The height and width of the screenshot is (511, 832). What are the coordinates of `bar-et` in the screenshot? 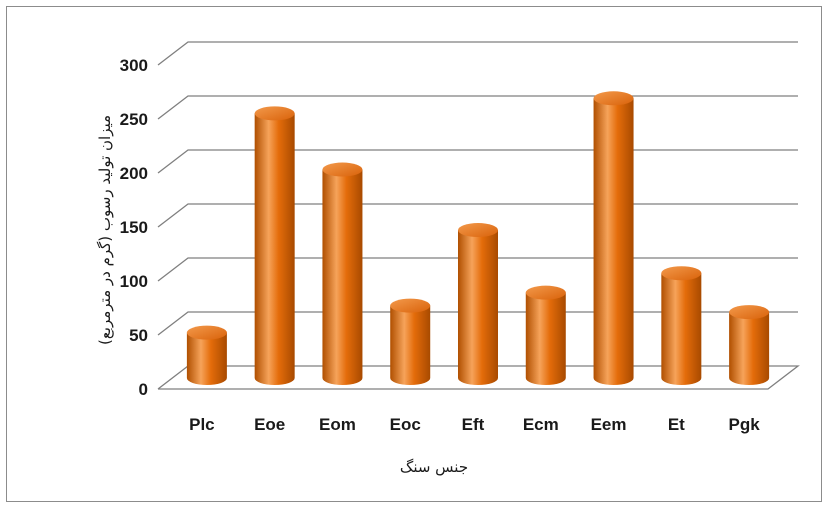 It's located at (681, 326).